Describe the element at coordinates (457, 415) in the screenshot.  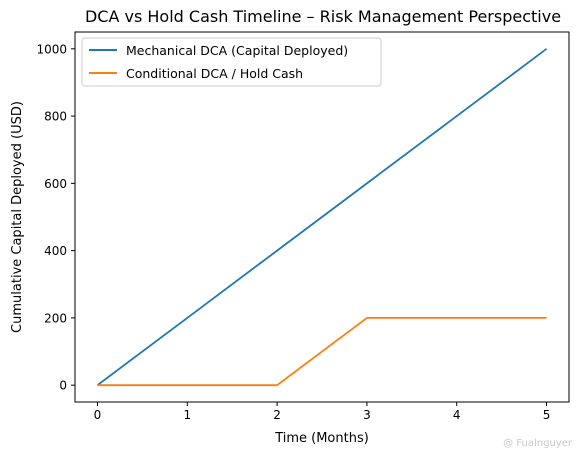
I see `x-tick-label: 4` at that location.